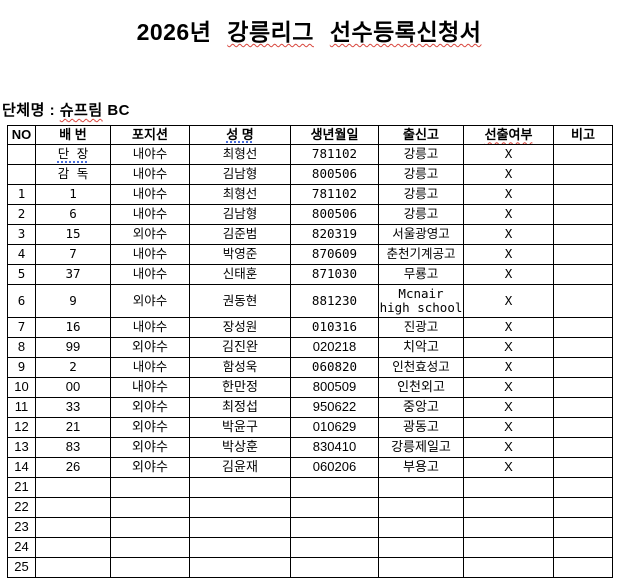 Image resolution: width=618 pixels, height=578 pixels. I want to click on table-row: 12 21 외야수 박윤구 010629 광동고 X, so click(310, 427).